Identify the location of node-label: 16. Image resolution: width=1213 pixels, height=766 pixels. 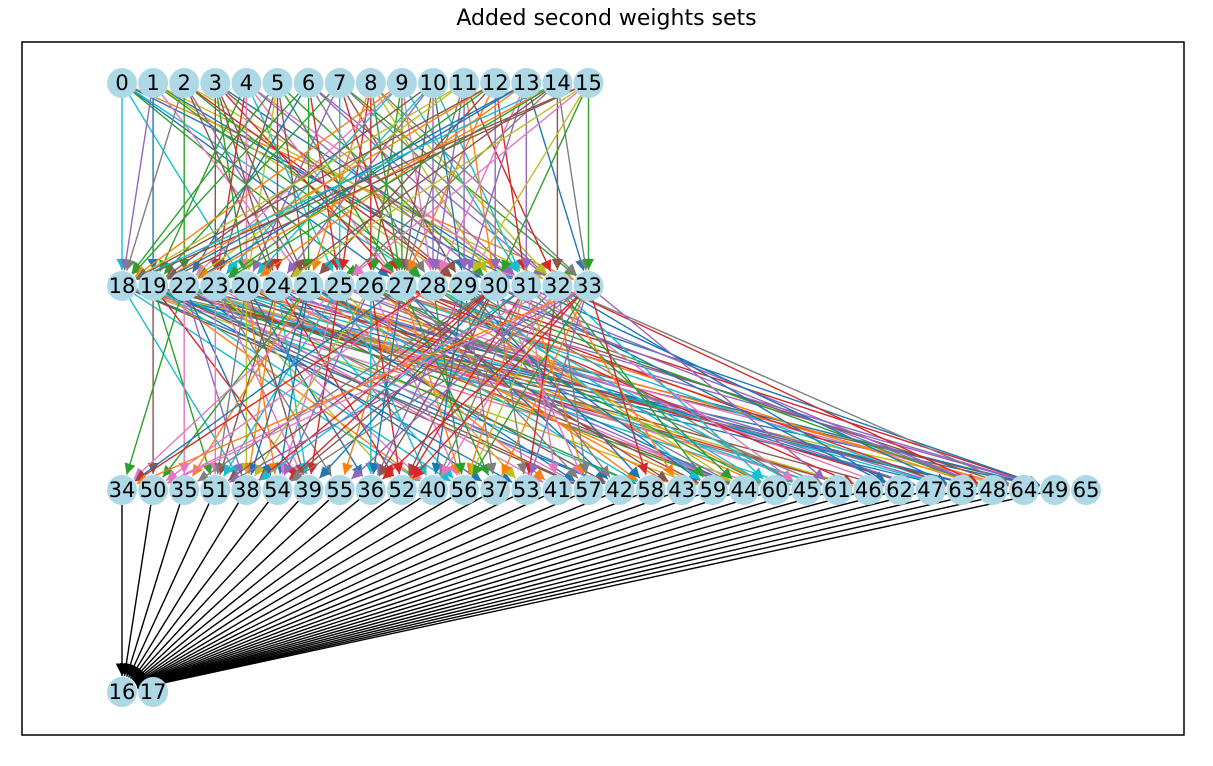
(122, 692).